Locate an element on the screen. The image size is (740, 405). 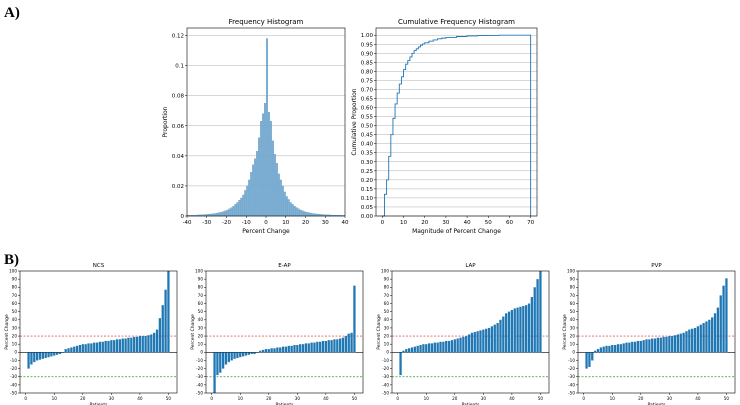
y-tick-label: 40 is located at coordinates (15, 319).